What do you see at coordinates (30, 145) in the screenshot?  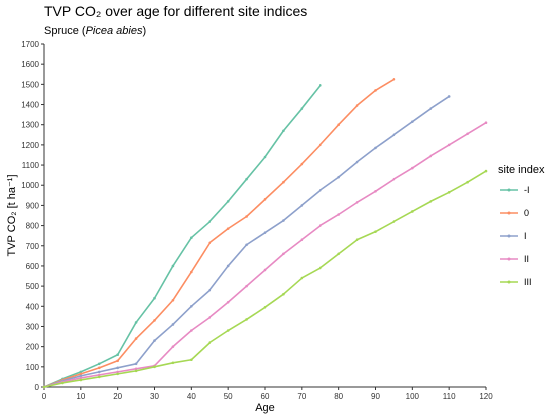 I see `y-tick-label: 1200` at bounding box center [30, 145].